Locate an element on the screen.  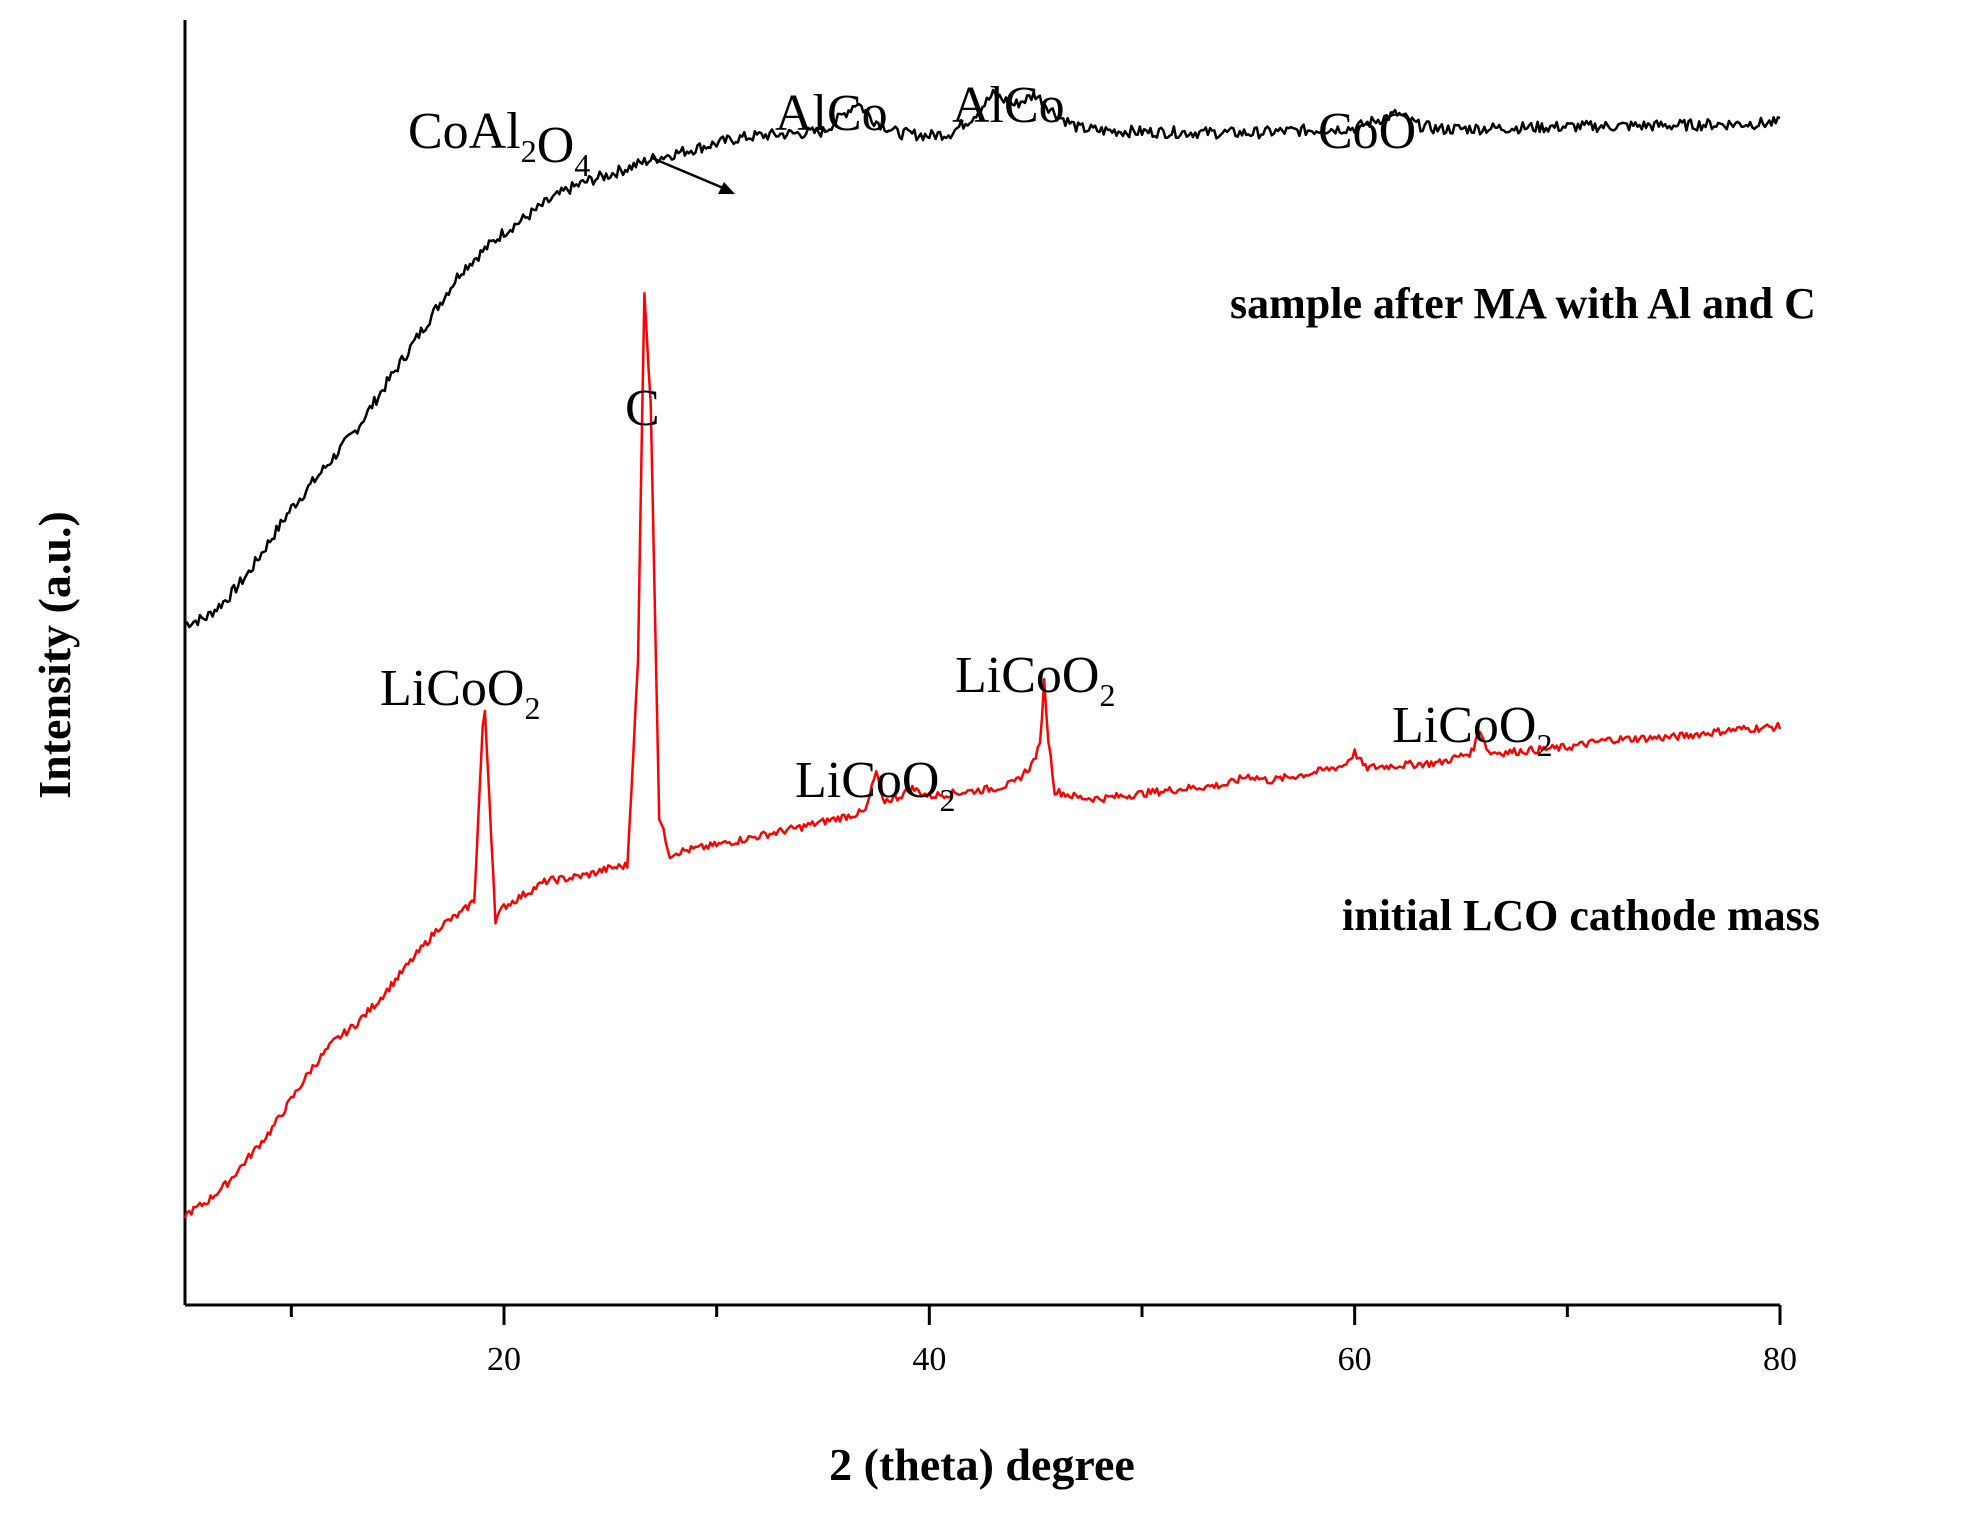
x-axis-title: 2 (theta) degree is located at coordinates (982, 1464).